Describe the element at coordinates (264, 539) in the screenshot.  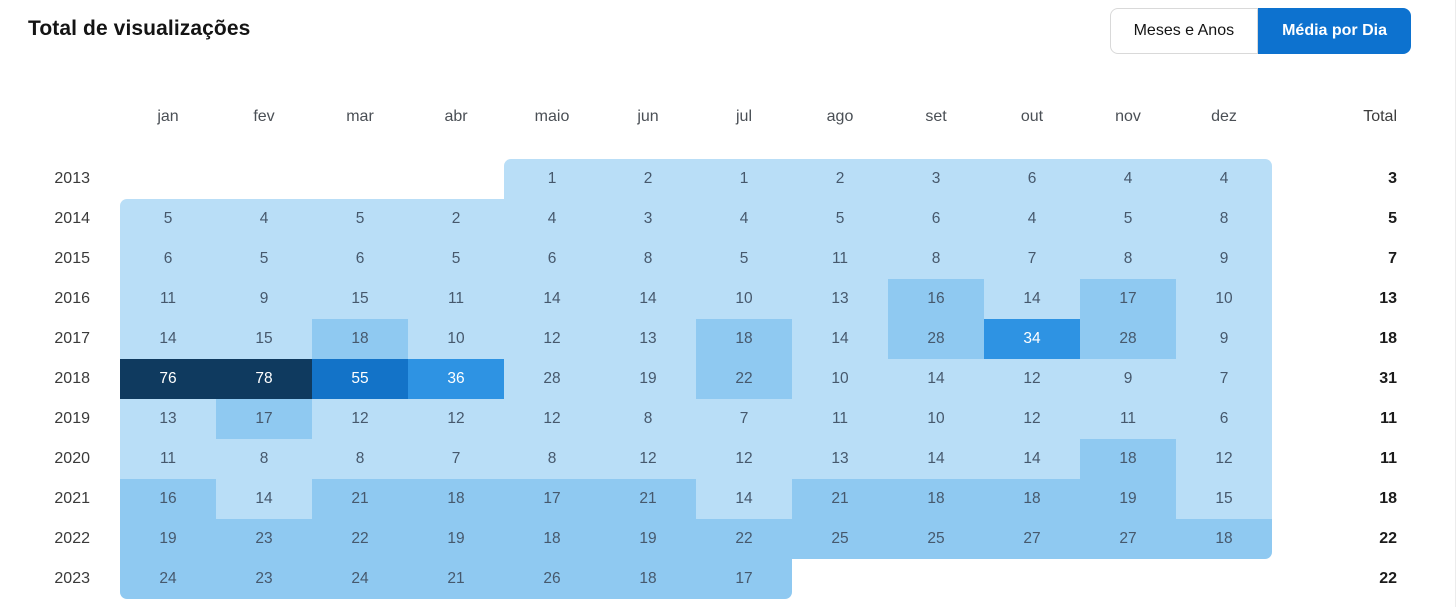
I see `heatmap-cell: 23` at that location.